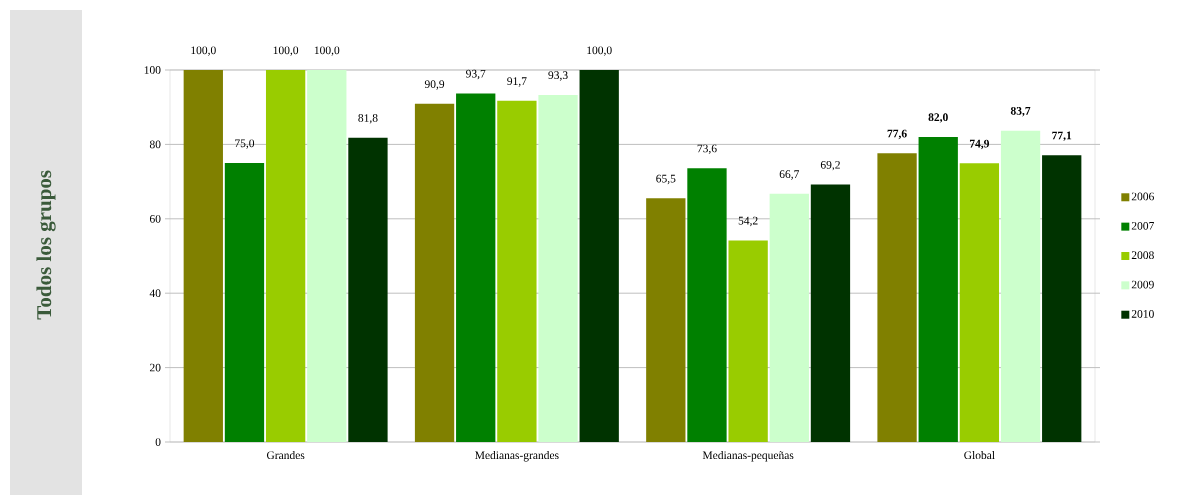 This screenshot has width=1187, height=495. What do you see at coordinates (707, 149) in the screenshot?
I see `data-label: 73,6` at bounding box center [707, 149].